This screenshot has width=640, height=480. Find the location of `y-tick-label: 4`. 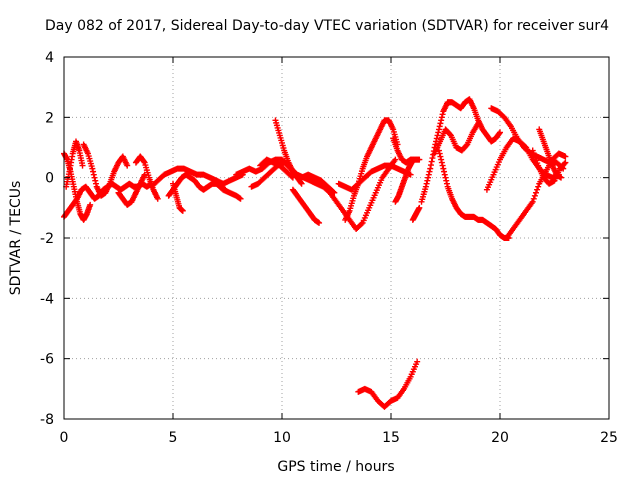

y-tick-label: 4 is located at coordinates (49, 58).